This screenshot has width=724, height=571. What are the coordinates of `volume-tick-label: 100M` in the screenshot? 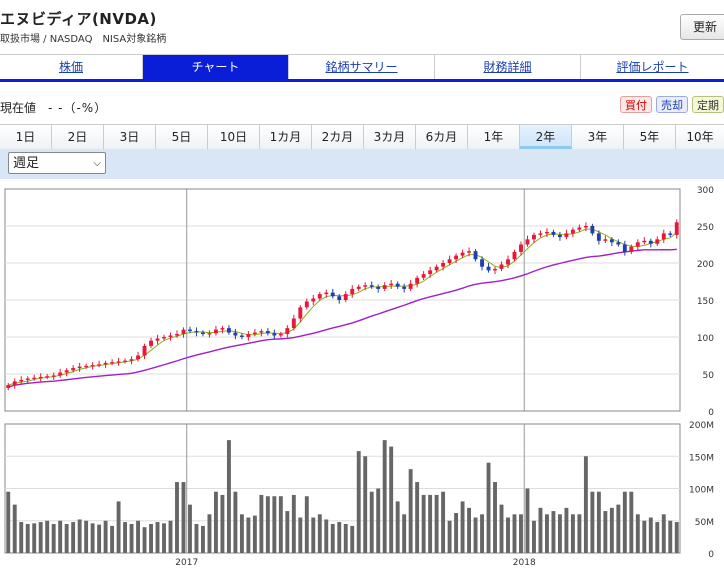 It's located at (701, 491).